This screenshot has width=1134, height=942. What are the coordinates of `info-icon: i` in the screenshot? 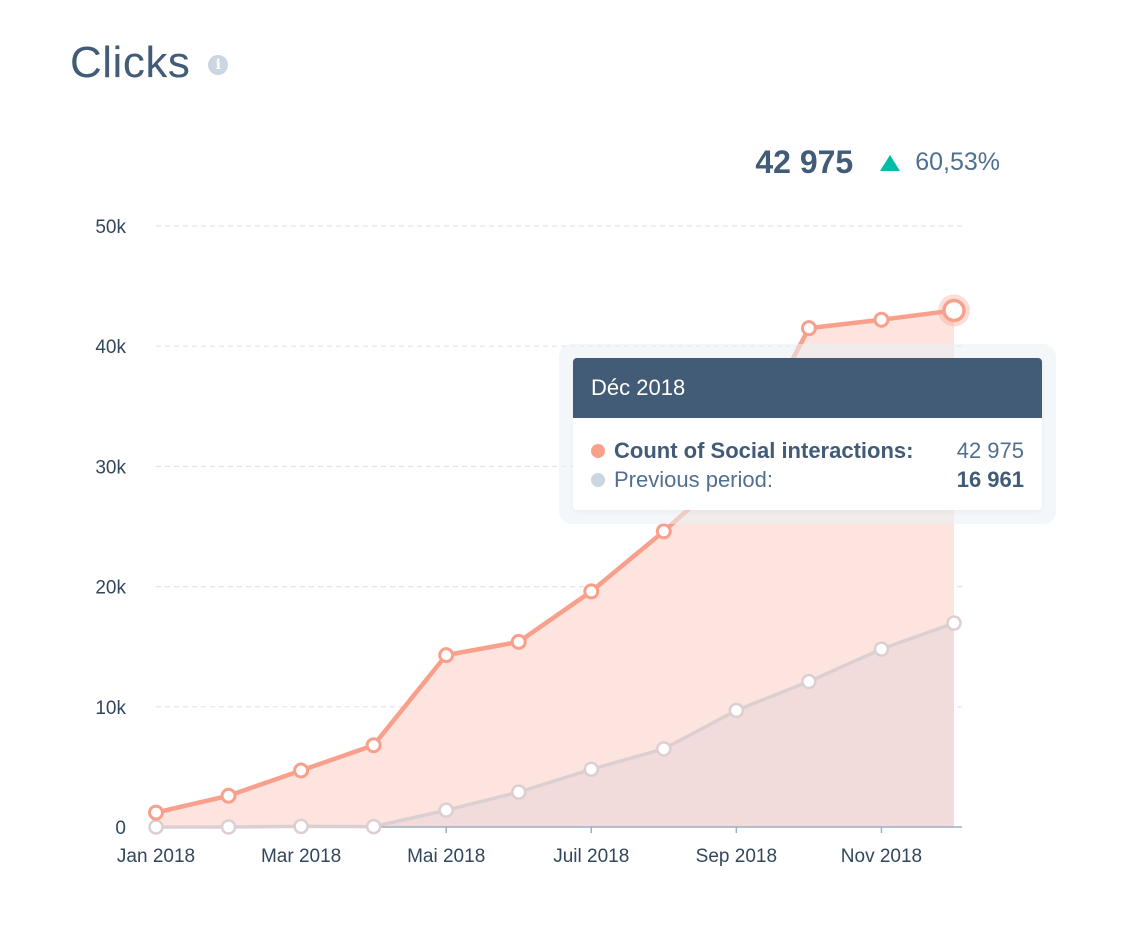 It's located at (218, 65).